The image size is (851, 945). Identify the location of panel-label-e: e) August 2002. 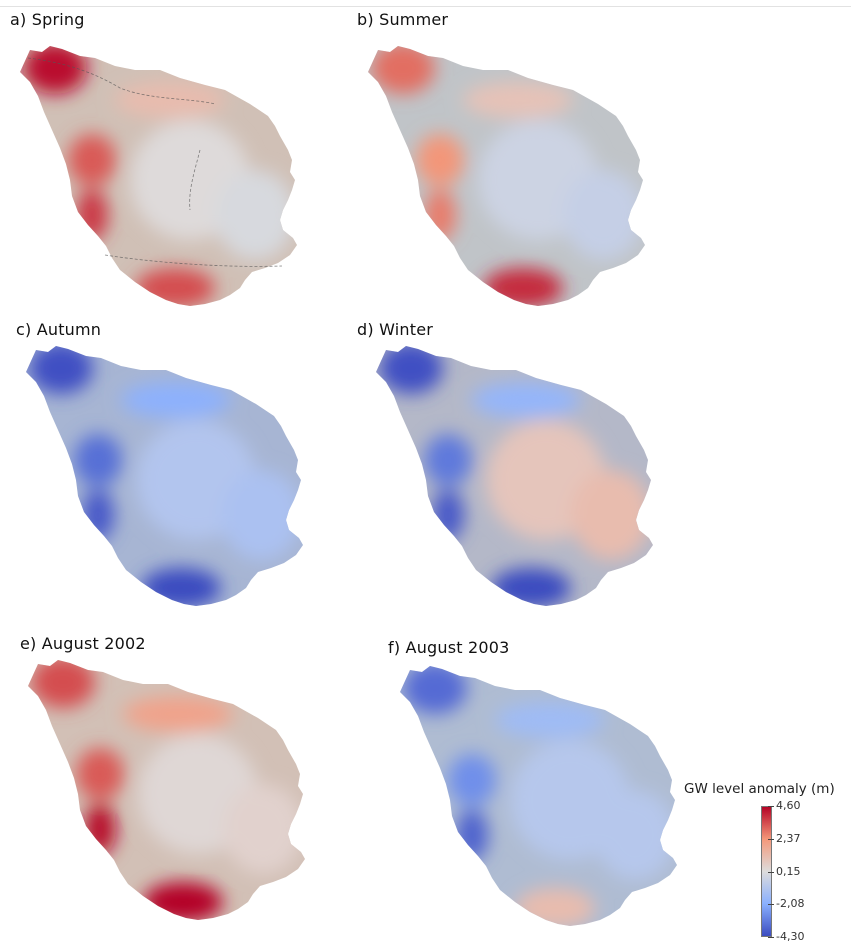
(83, 643).